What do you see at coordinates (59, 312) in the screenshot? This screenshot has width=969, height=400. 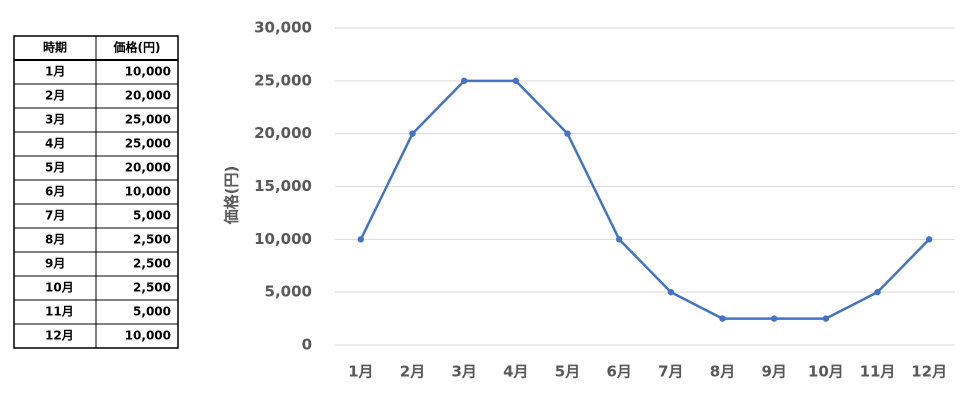 I see `table-cell: 11月` at bounding box center [59, 312].